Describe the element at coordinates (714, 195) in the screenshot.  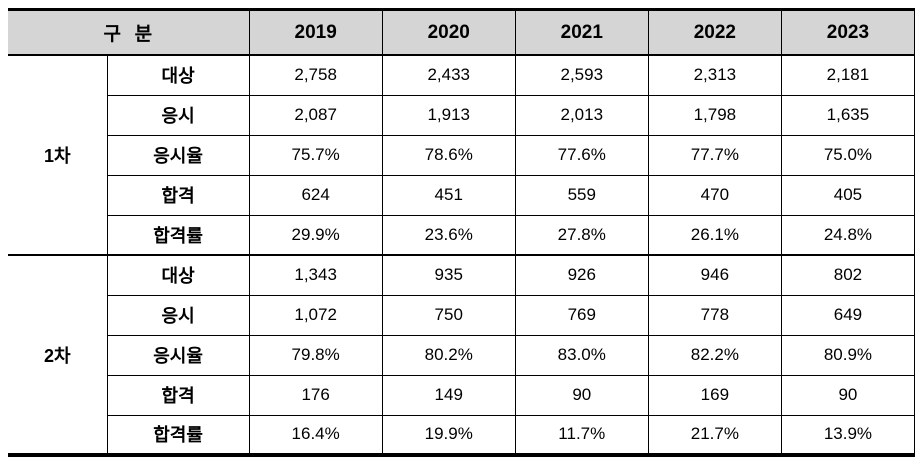
I see `cell-value: 470` at that location.